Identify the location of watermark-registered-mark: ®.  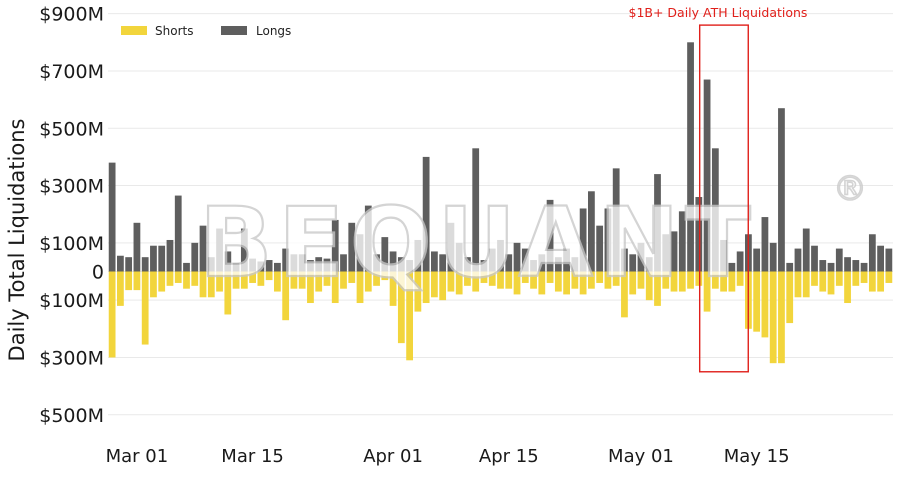
(850, 189).